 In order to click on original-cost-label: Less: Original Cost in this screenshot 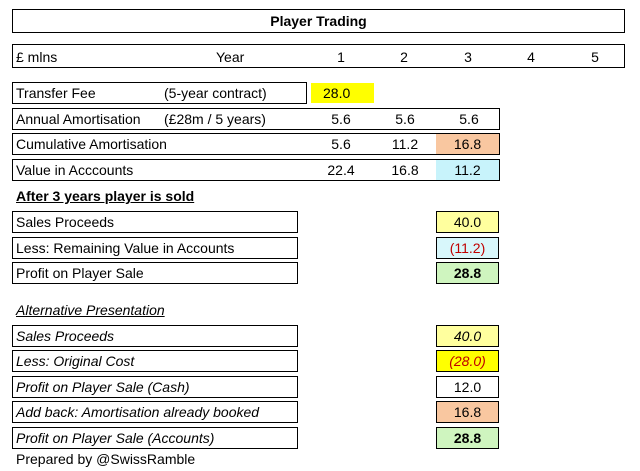, I will do `click(75, 361)`.